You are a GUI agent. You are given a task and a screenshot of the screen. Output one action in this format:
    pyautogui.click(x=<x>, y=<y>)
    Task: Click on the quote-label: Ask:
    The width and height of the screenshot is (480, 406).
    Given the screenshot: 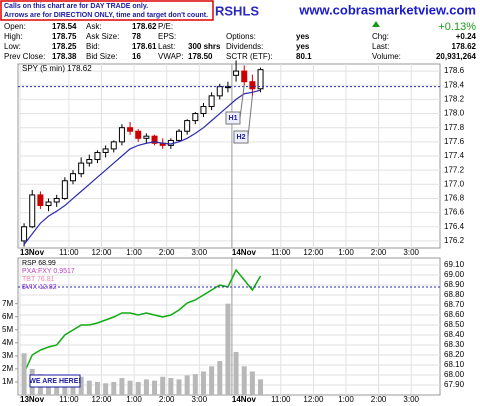 What is the action you would take?
    pyautogui.click(x=94, y=26)
    